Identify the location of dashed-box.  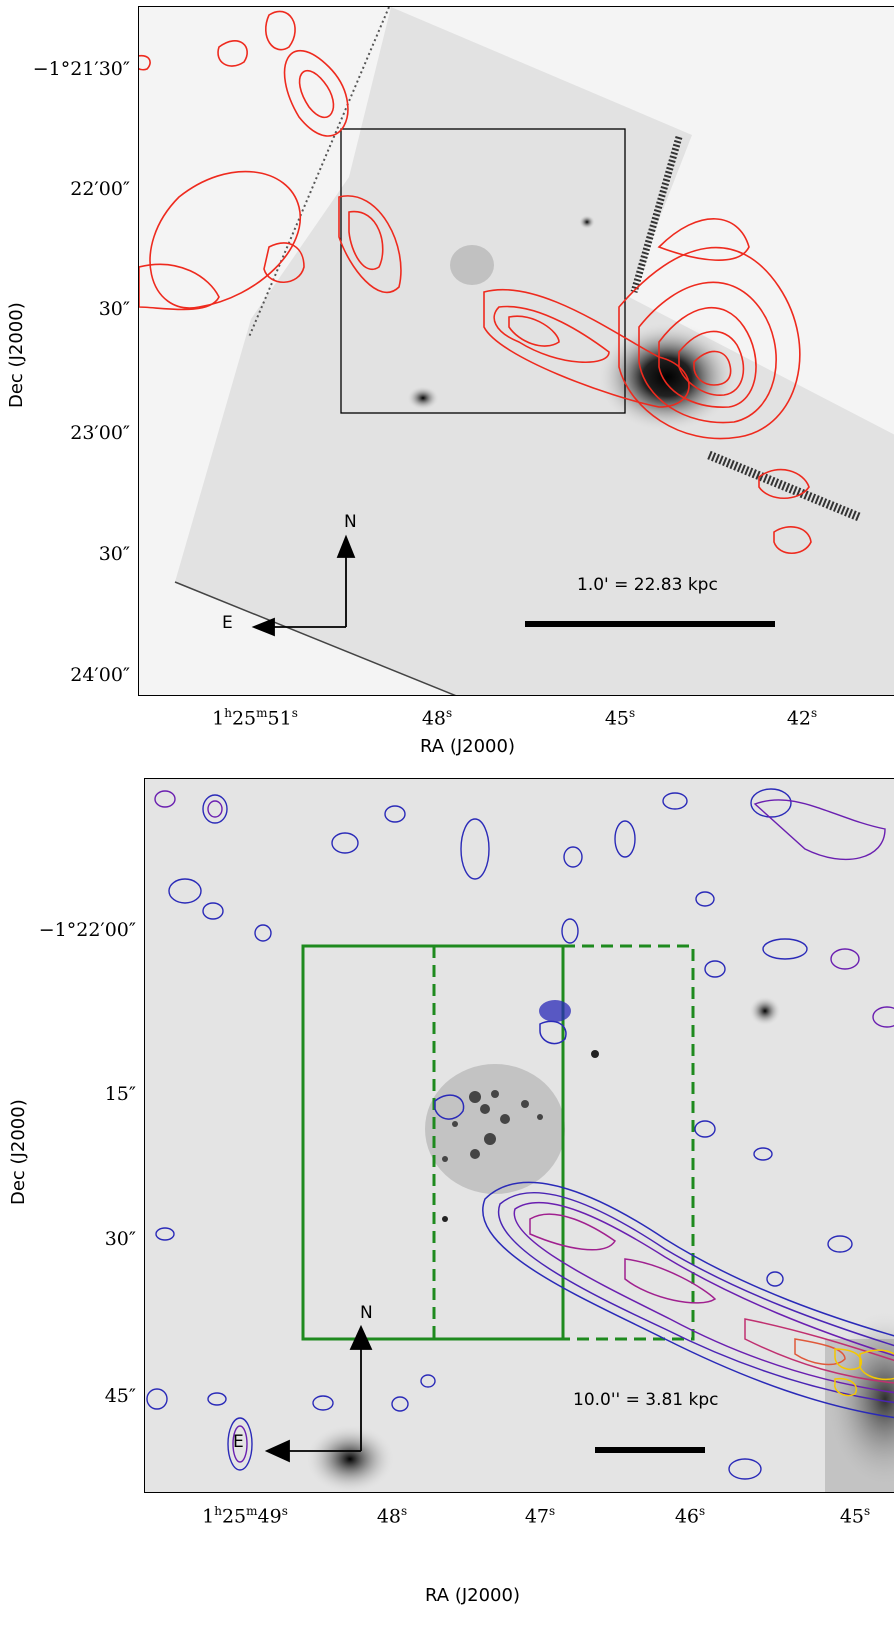
(629, 1142).